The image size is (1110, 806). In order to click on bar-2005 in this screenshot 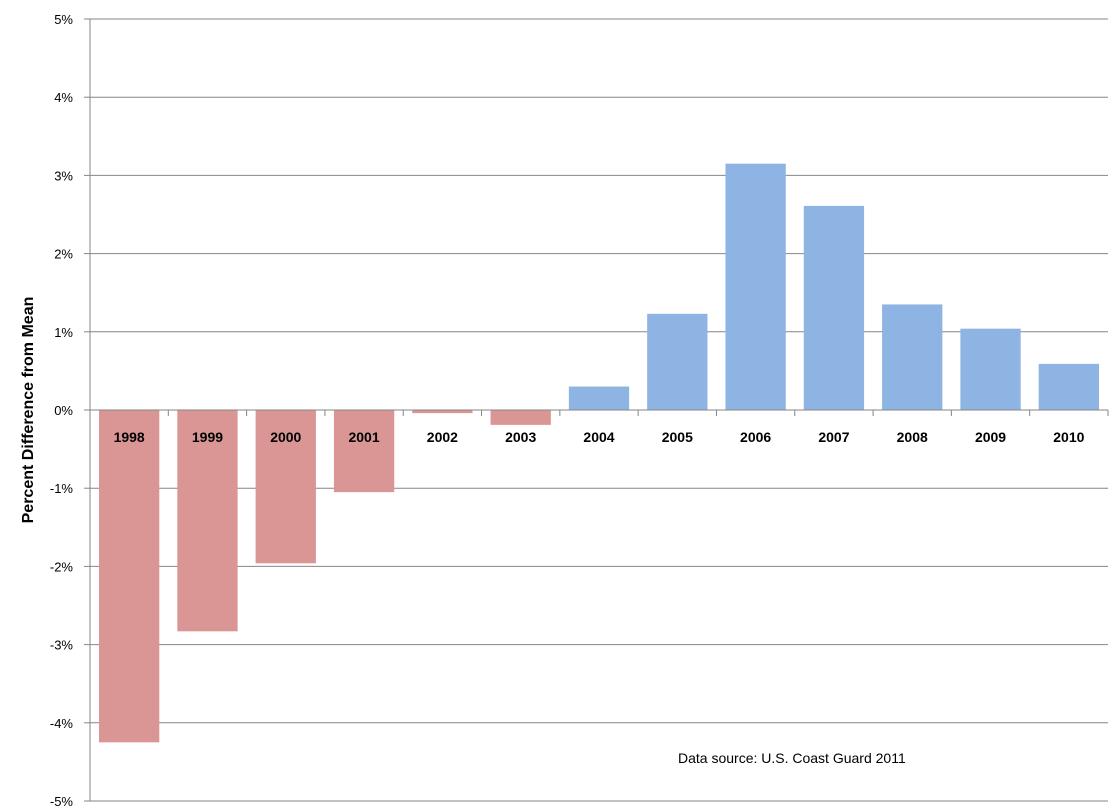, I will do `click(677, 361)`.